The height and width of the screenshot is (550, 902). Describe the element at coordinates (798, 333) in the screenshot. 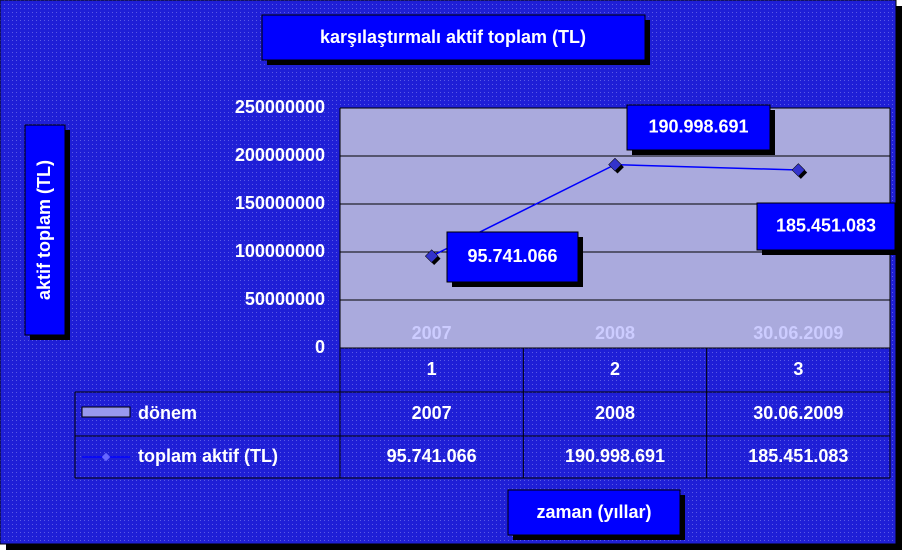

I see `category-label: 30.06.2009` at that location.